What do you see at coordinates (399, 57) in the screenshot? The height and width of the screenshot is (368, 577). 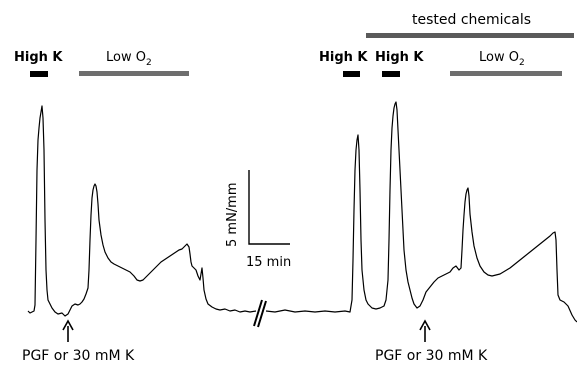 I see `high-k-label-3: High K` at bounding box center [399, 57].